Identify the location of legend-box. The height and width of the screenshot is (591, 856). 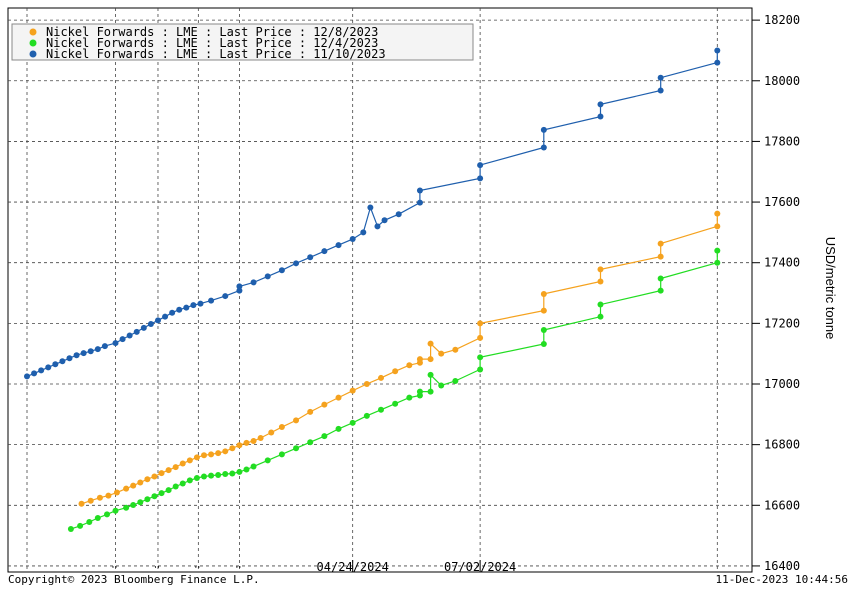
(242, 42).